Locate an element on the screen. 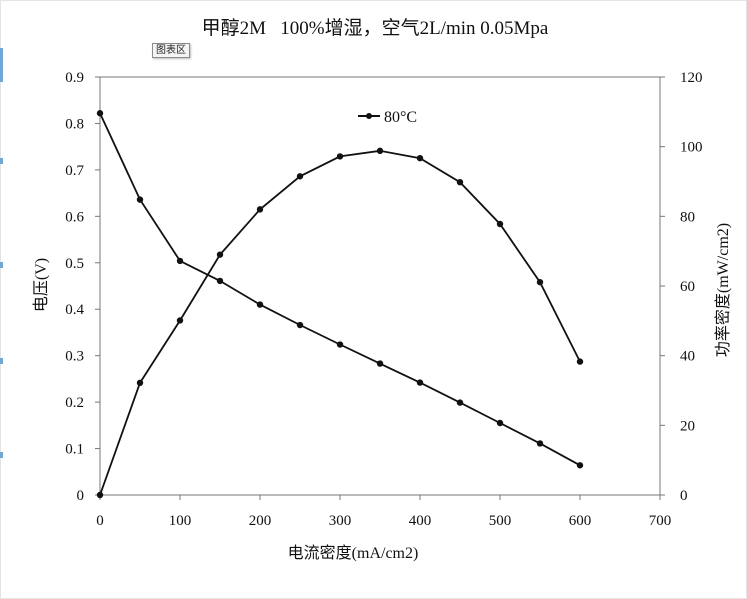 The image size is (747, 599). x-axis-tick-label: 100 is located at coordinates (180, 521).